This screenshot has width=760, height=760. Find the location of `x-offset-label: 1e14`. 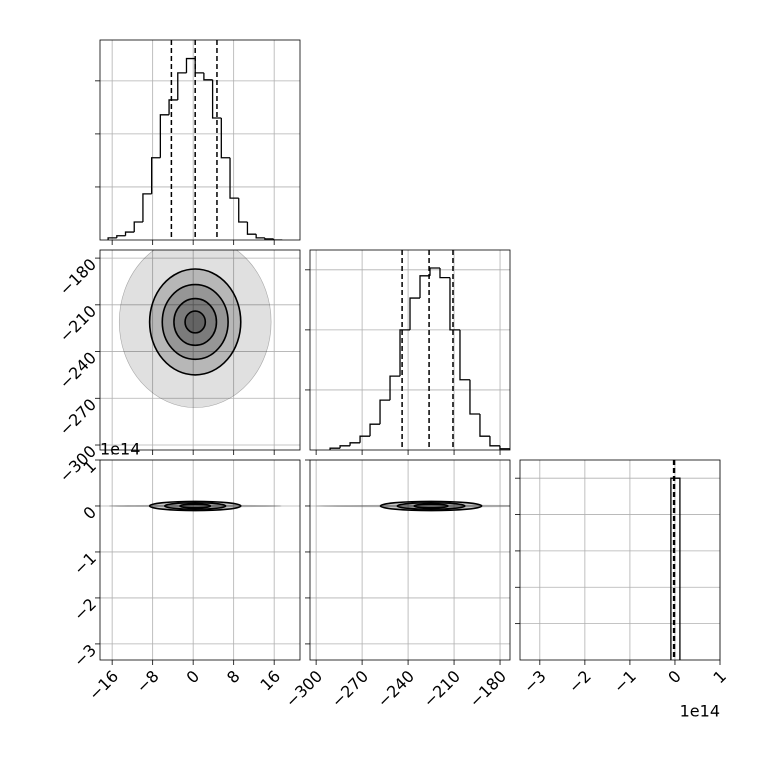

x-offset-label: 1e14 is located at coordinates (700, 711).